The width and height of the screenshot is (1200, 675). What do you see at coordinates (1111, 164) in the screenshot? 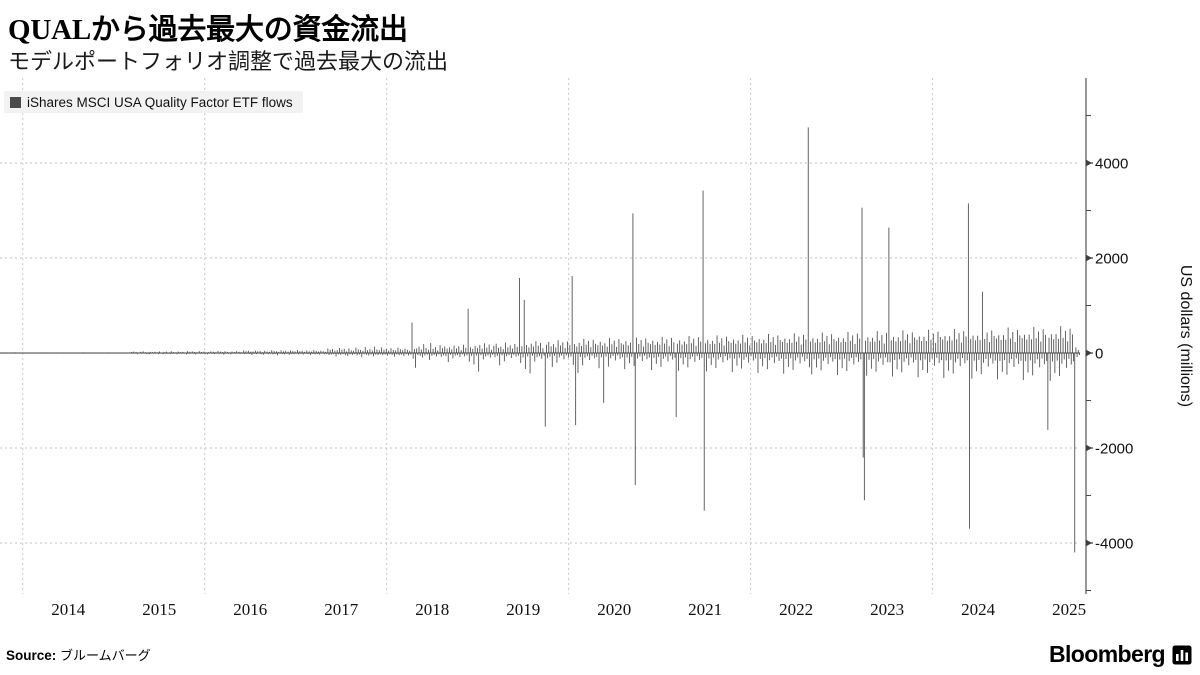
I see `svg-text: 4000` at bounding box center [1111, 164].